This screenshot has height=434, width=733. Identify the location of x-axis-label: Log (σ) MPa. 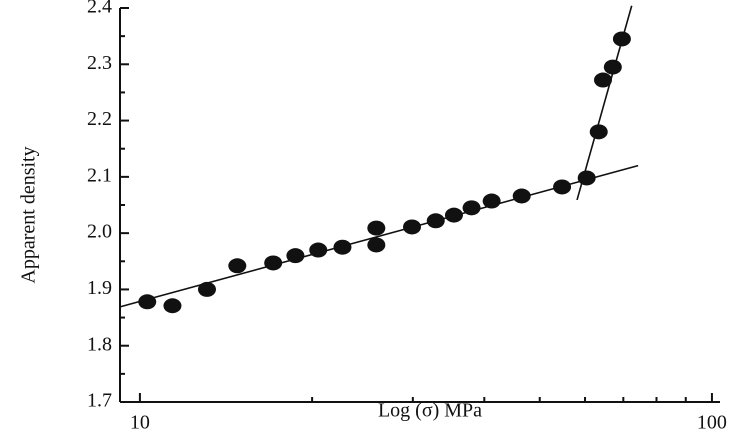
(430, 411).